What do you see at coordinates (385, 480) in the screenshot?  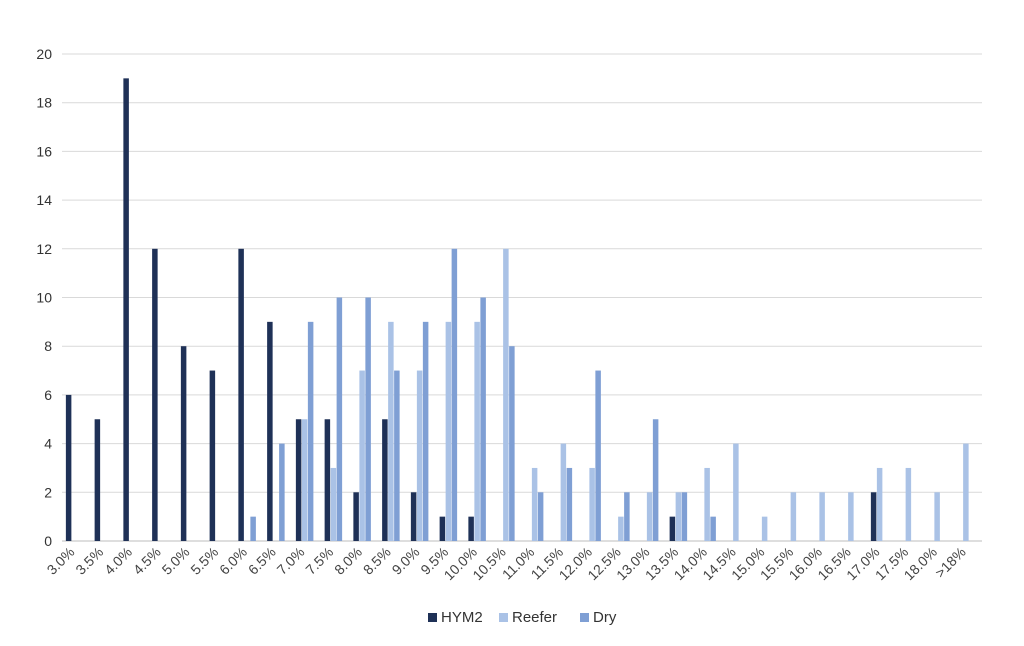 I see `bar-hym2-8.5%` at bounding box center [385, 480].